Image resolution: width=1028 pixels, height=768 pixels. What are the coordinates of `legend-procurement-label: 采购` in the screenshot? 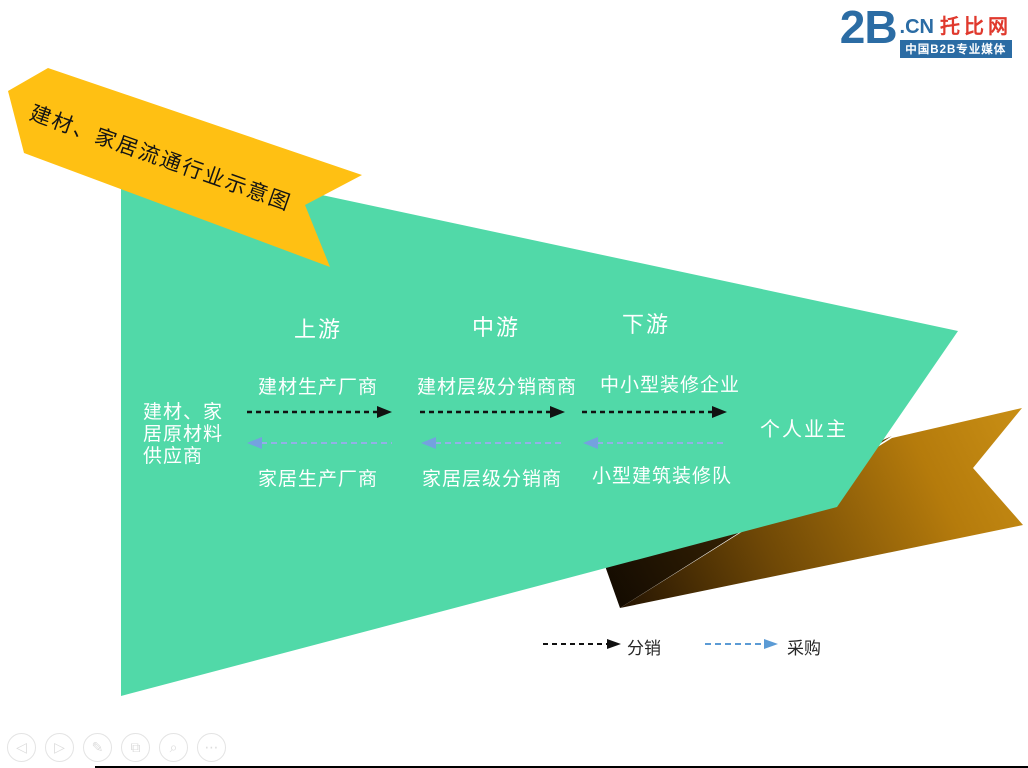 It's located at (804, 648).